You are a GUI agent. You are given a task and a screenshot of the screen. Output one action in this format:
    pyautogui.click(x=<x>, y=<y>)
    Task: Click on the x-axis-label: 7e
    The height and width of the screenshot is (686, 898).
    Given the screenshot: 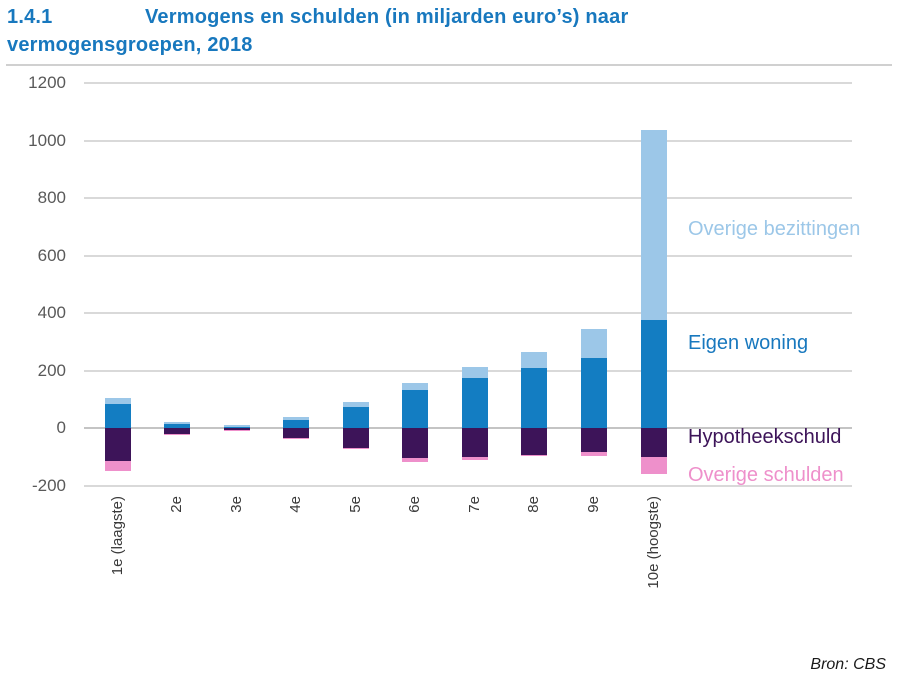 What is the action you would take?
    pyautogui.click(x=474, y=504)
    